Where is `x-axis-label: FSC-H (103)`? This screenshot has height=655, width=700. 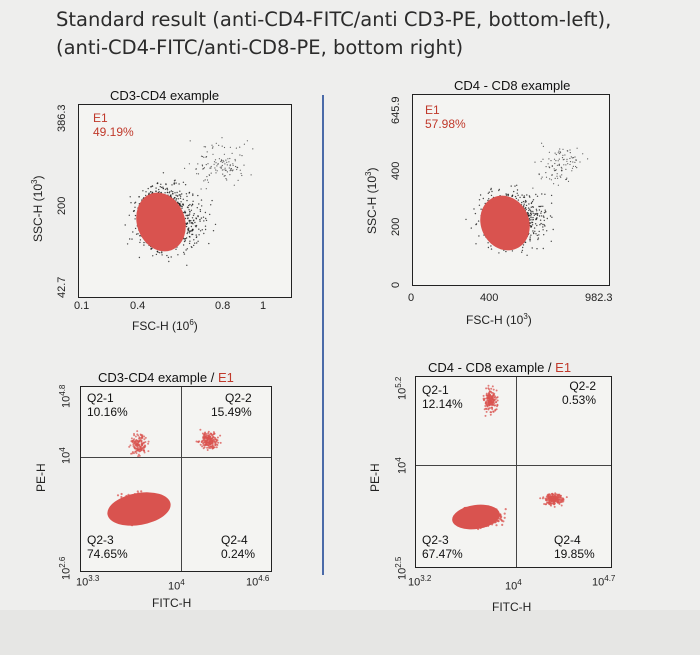 x-axis-label: FSC-H (103) is located at coordinates (499, 319).